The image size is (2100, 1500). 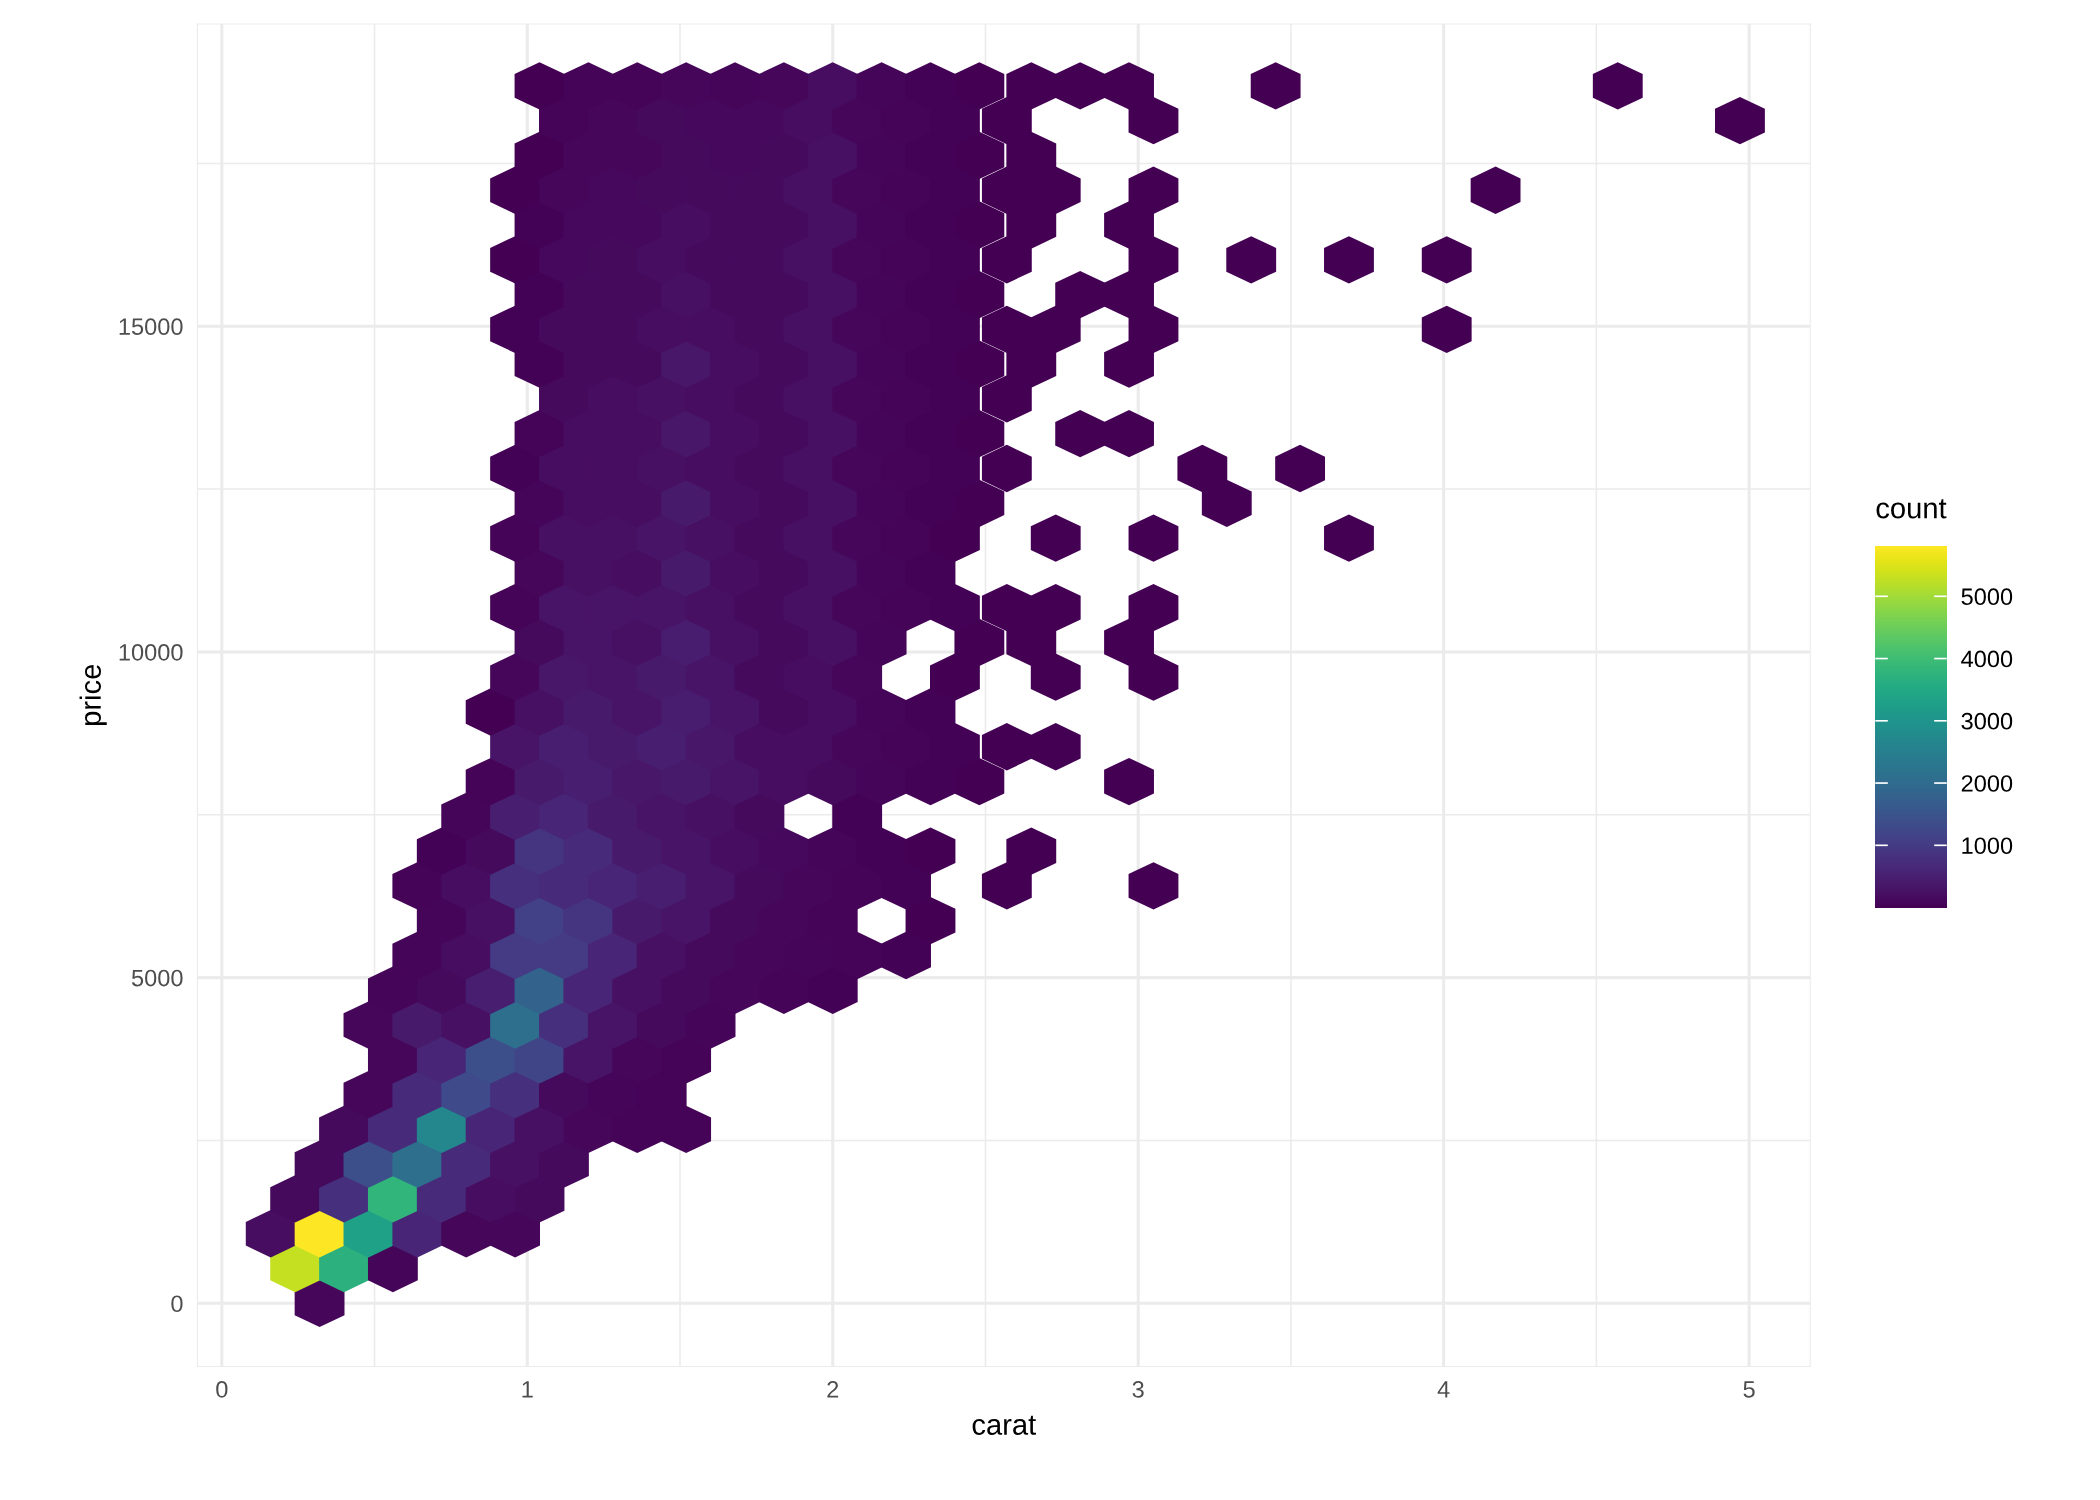 I want to click on color-bar-title: count, so click(x=1911, y=509).